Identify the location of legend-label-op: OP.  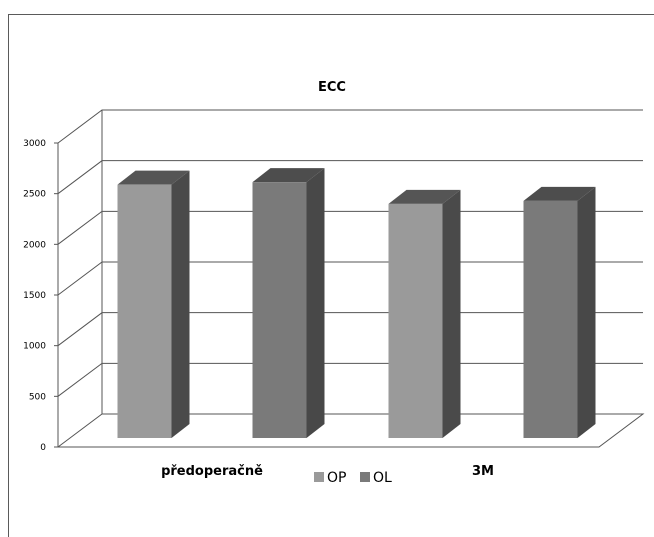
(336, 478).